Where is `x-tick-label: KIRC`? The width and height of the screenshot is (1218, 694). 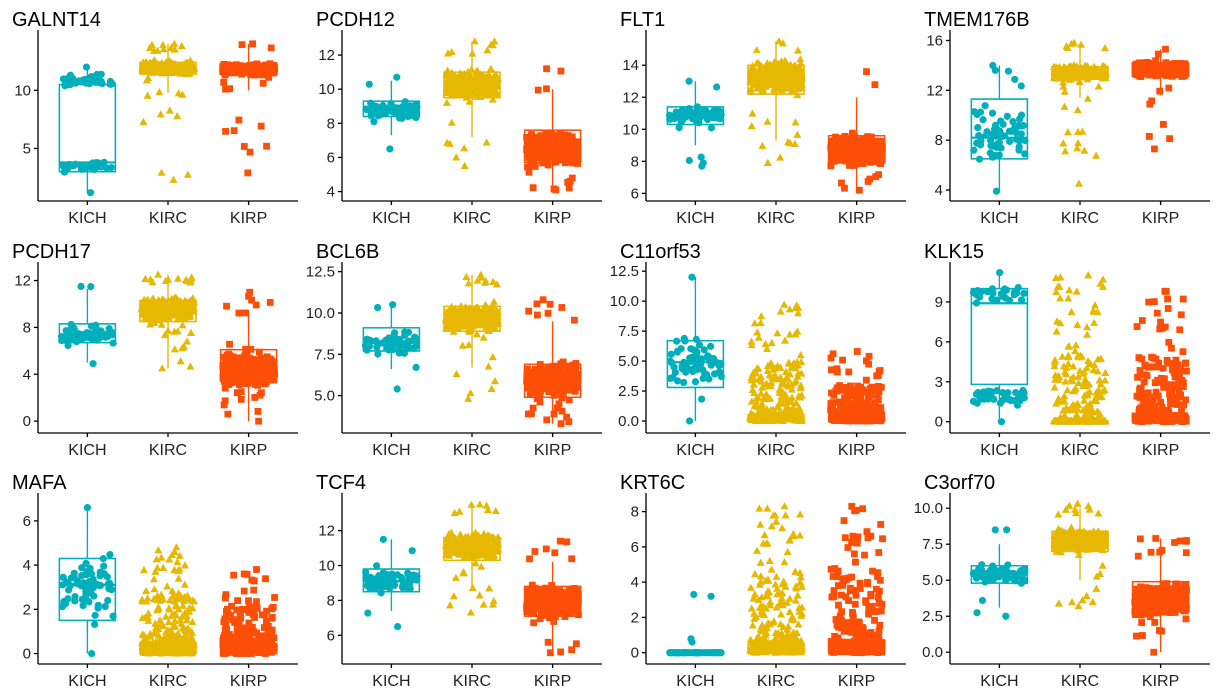
x-tick-label: KIRC is located at coordinates (168, 218).